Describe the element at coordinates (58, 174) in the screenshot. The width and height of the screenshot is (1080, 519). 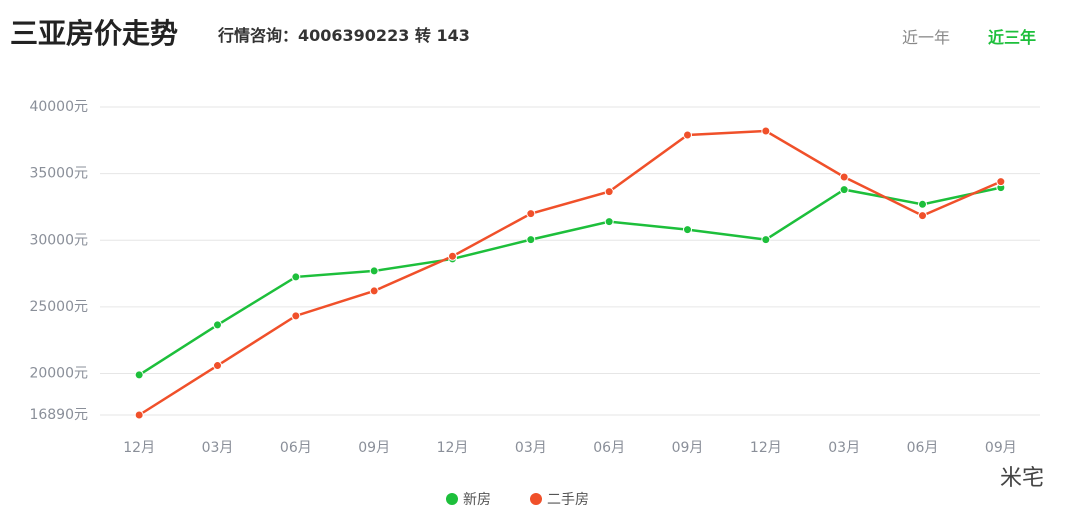
I see `y-tick-label: 35000元` at that location.